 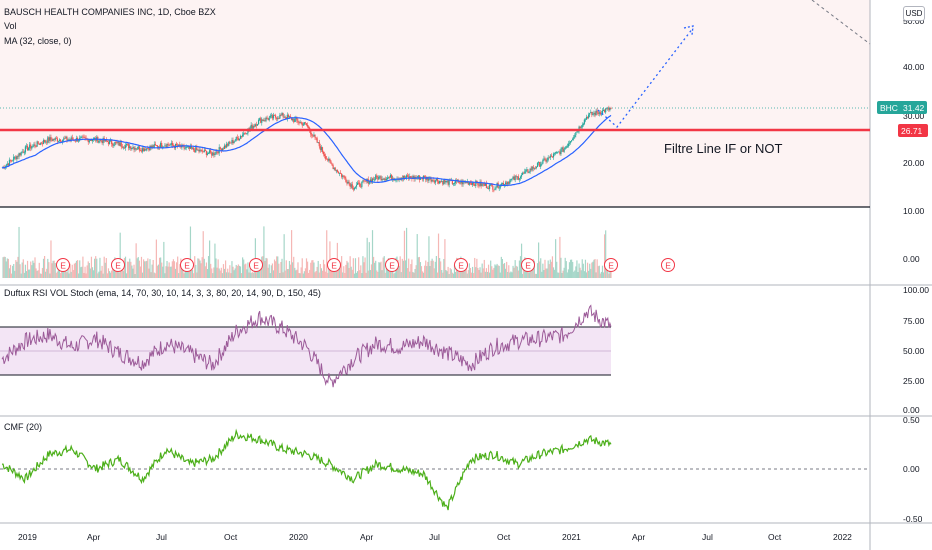 What do you see at coordinates (434, 537) in the screenshot?
I see `time-tick: Jul` at bounding box center [434, 537].